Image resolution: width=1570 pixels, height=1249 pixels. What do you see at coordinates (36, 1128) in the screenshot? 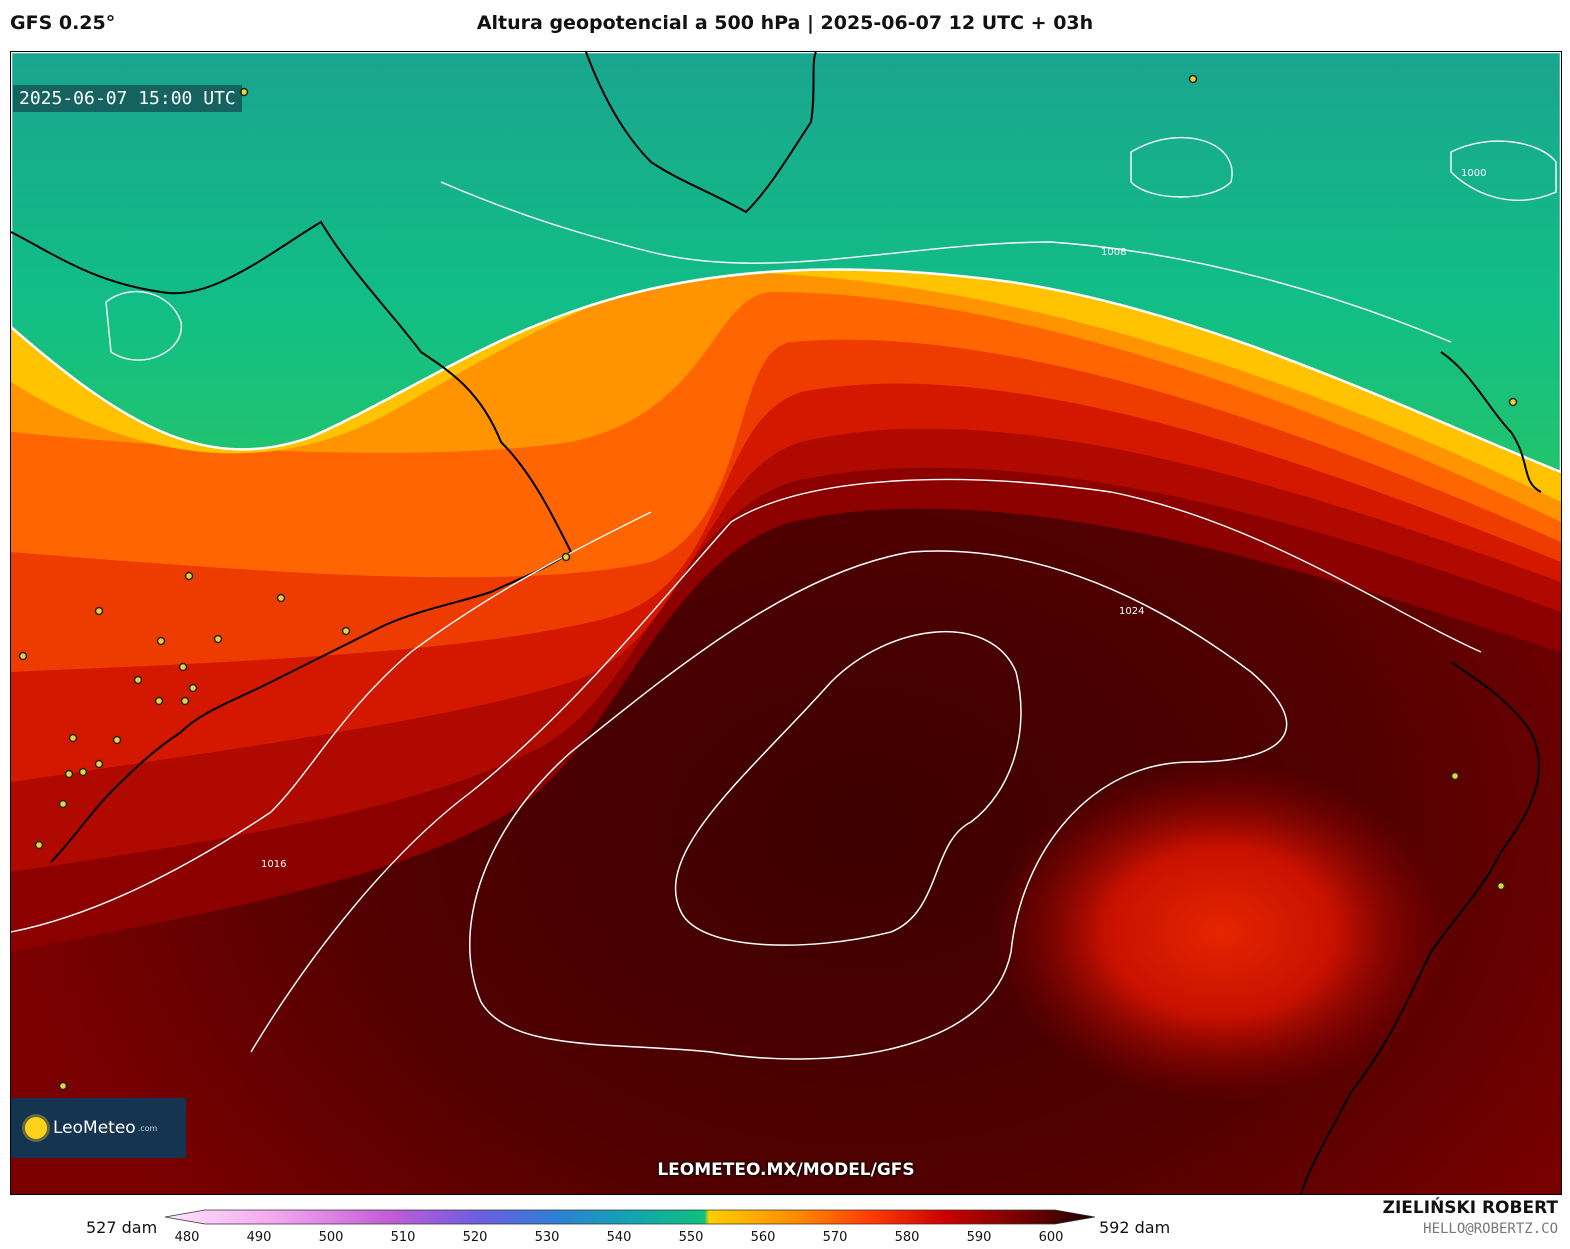
I see `sun-icon` at bounding box center [36, 1128].